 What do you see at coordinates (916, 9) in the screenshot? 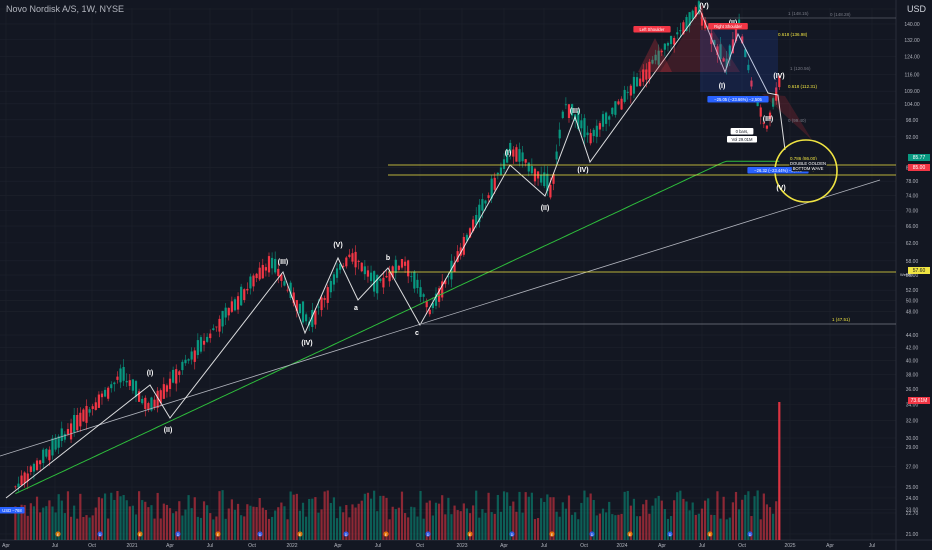
I see `currency-label: USD` at bounding box center [916, 9].